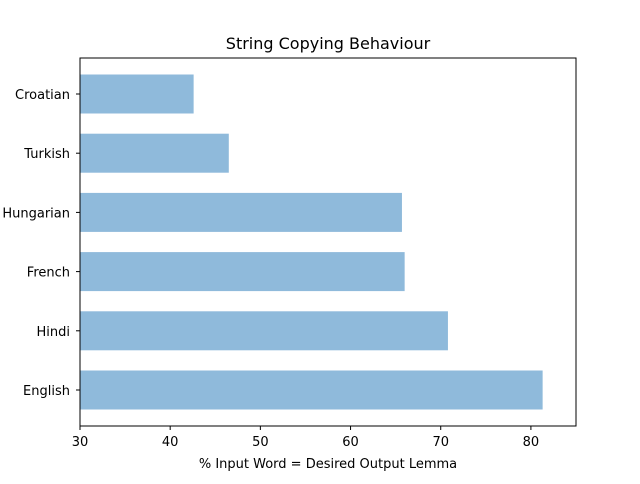 This screenshot has height=484, width=640. I want to click on bar-hindi, so click(264, 331).